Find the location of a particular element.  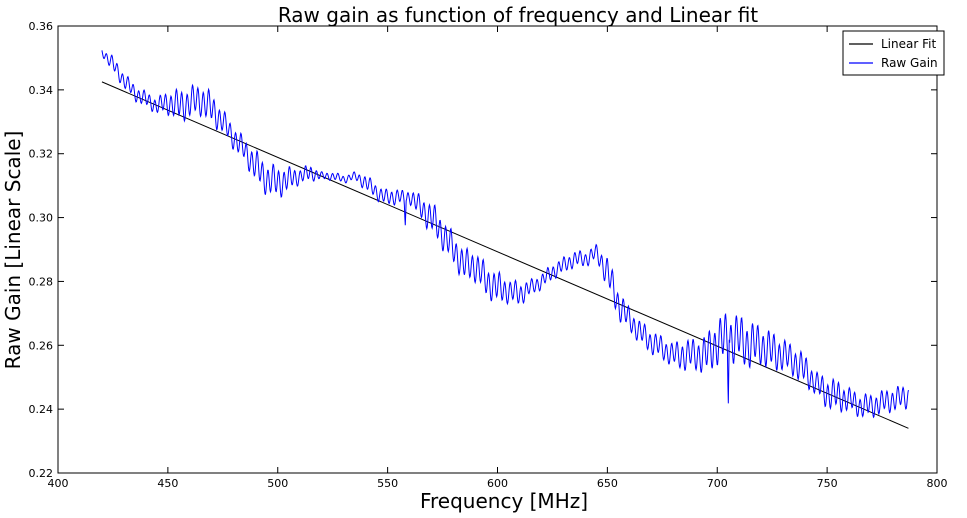

x-axis-label: Frequency [MHz] is located at coordinates (504, 501).